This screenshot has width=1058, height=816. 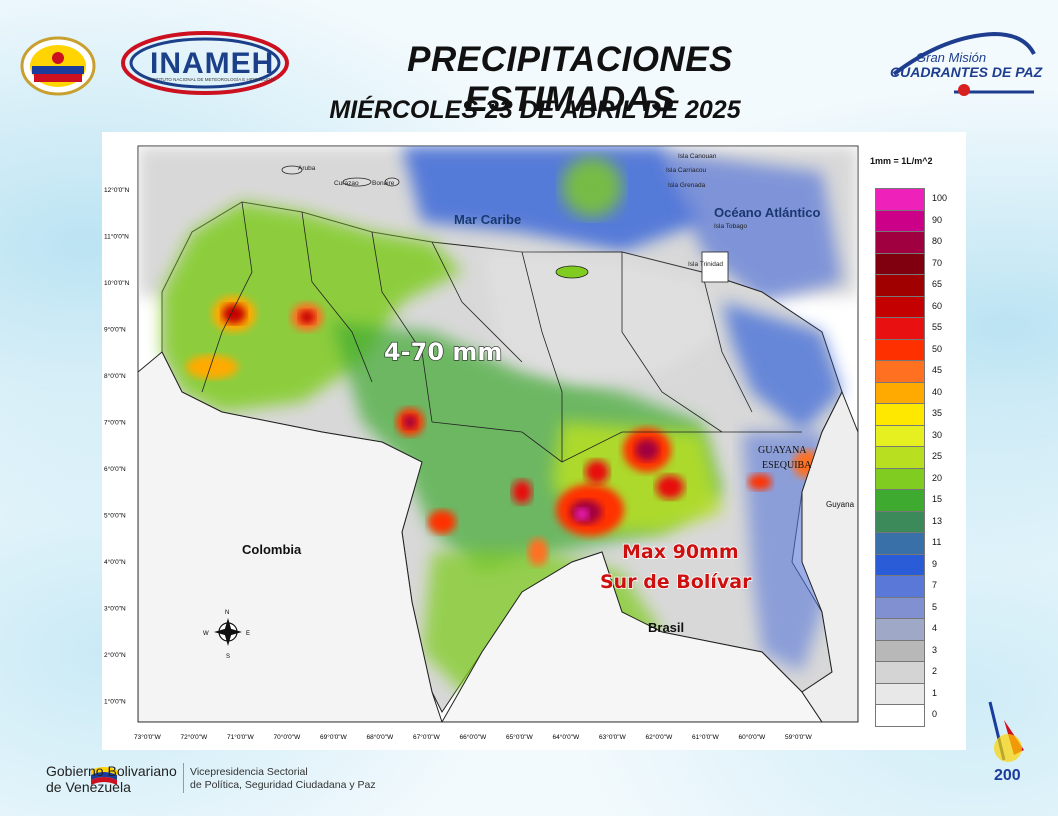 I want to click on cuadrantes-logo-line1: Gran Misión, so click(x=951, y=57).